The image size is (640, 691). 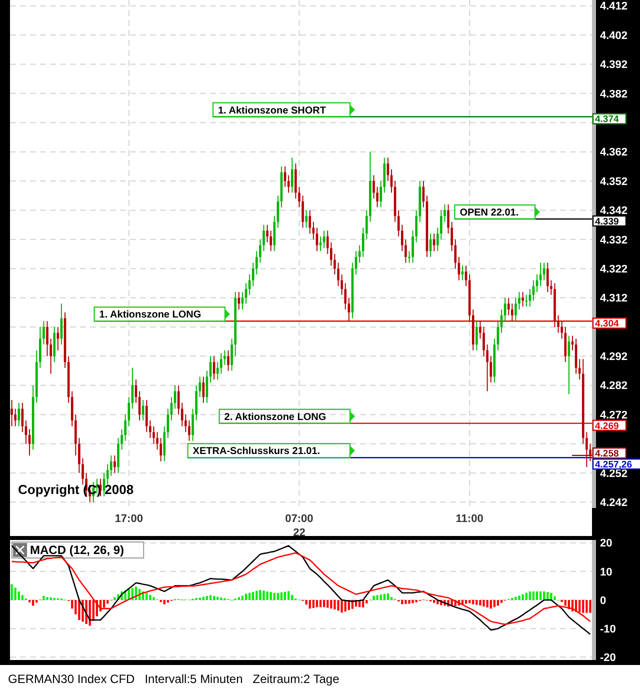 What do you see at coordinates (614, 415) in the screenshot?
I see `y-tick-label: 4.272` at bounding box center [614, 415].